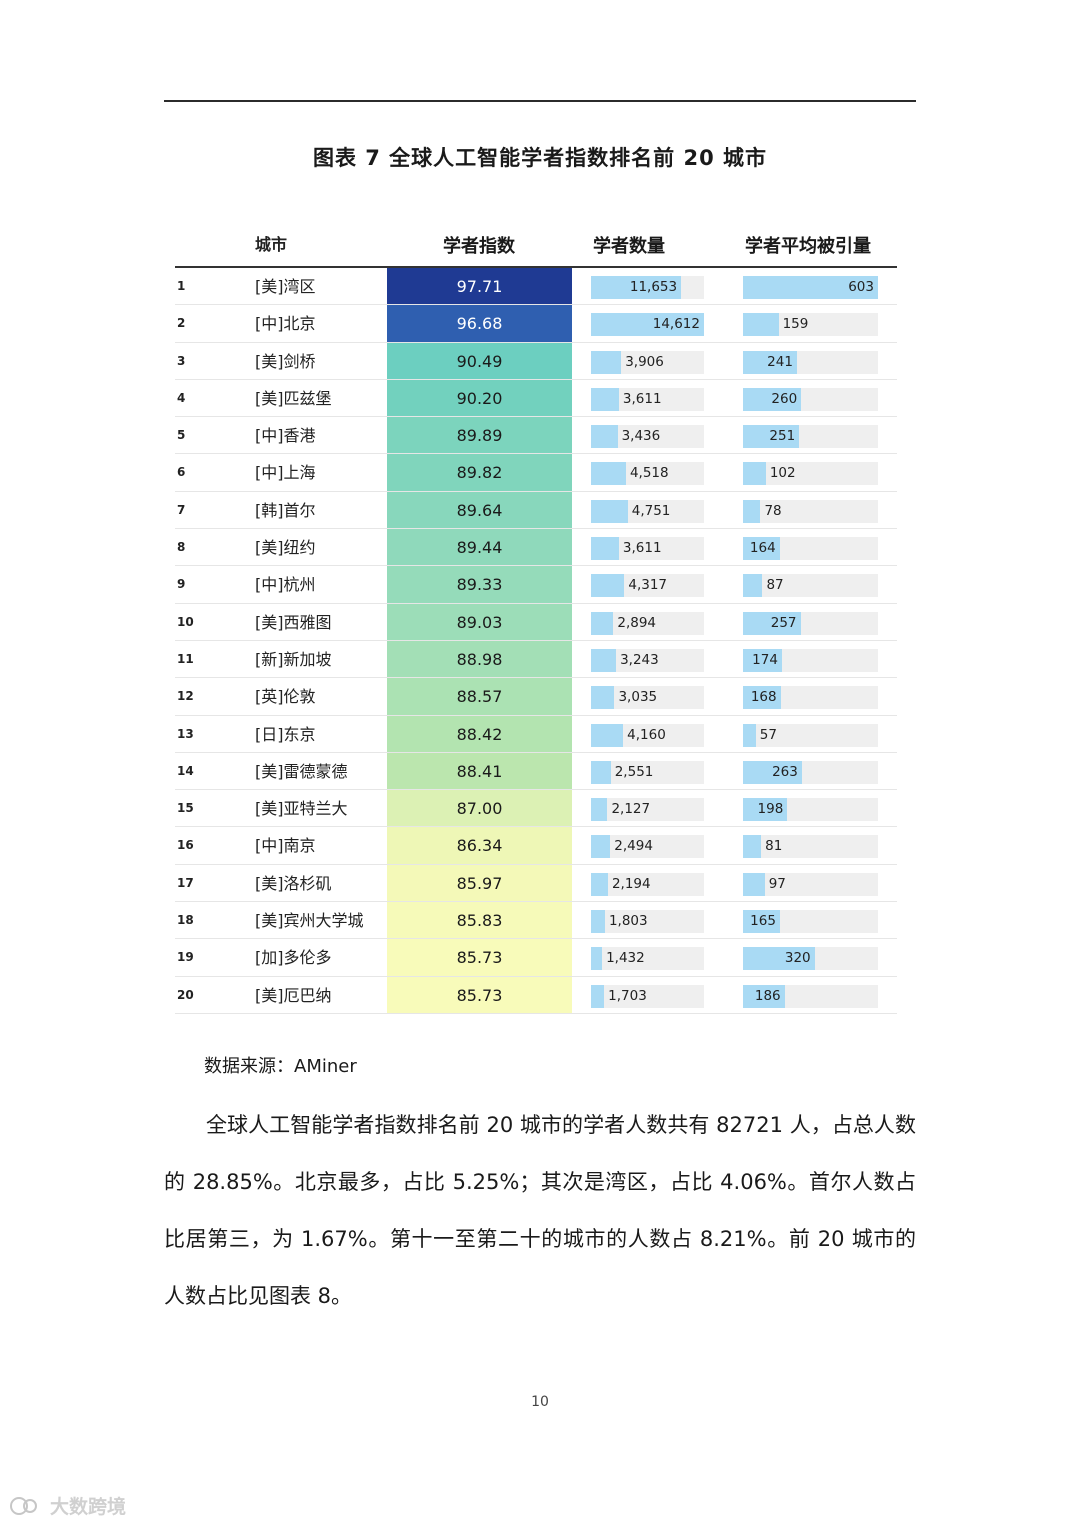 The height and width of the screenshot is (1527, 1080). What do you see at coordinates (479, 584) in the screenshot?
I see `index-cell: 89.33` at bounding box center [479, 584].